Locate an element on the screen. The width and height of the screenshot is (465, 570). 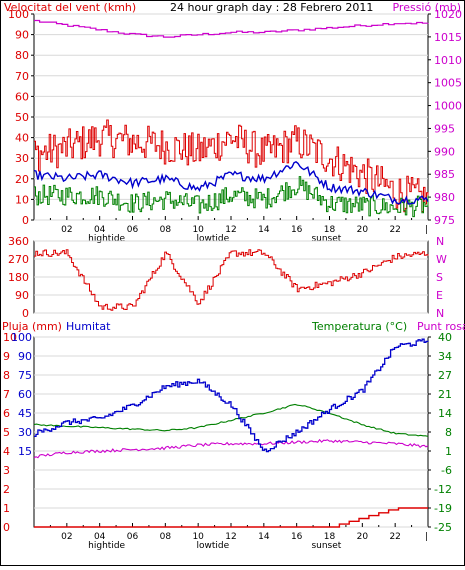
rain-tick-label: 2 is located at coordinates (6, 489).